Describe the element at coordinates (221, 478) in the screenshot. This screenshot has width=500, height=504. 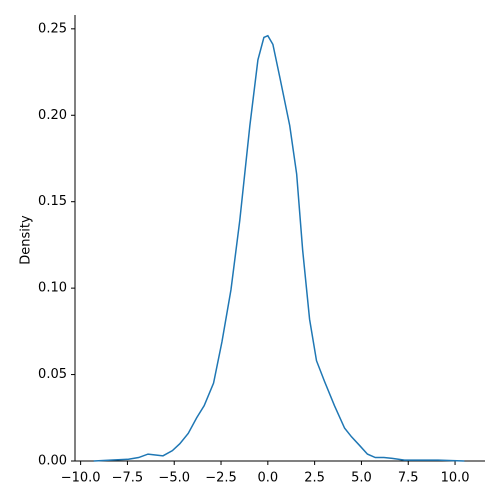
I see `x-tick-label: −2.5` at that location.